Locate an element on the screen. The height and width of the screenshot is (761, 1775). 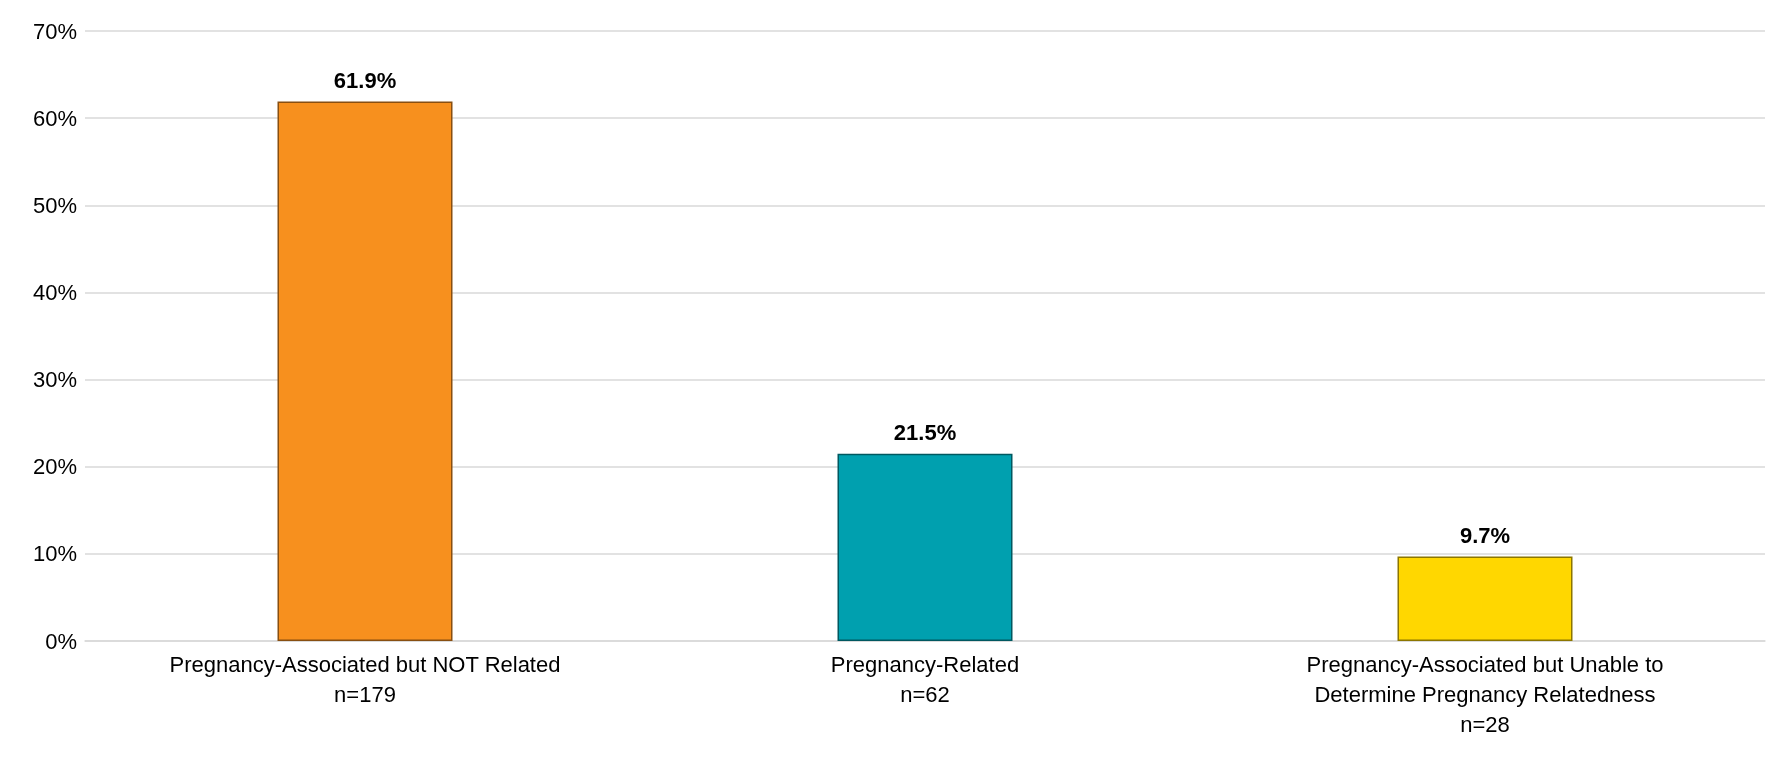
y-tick-label: 0% is located at coordinates (61, 641).